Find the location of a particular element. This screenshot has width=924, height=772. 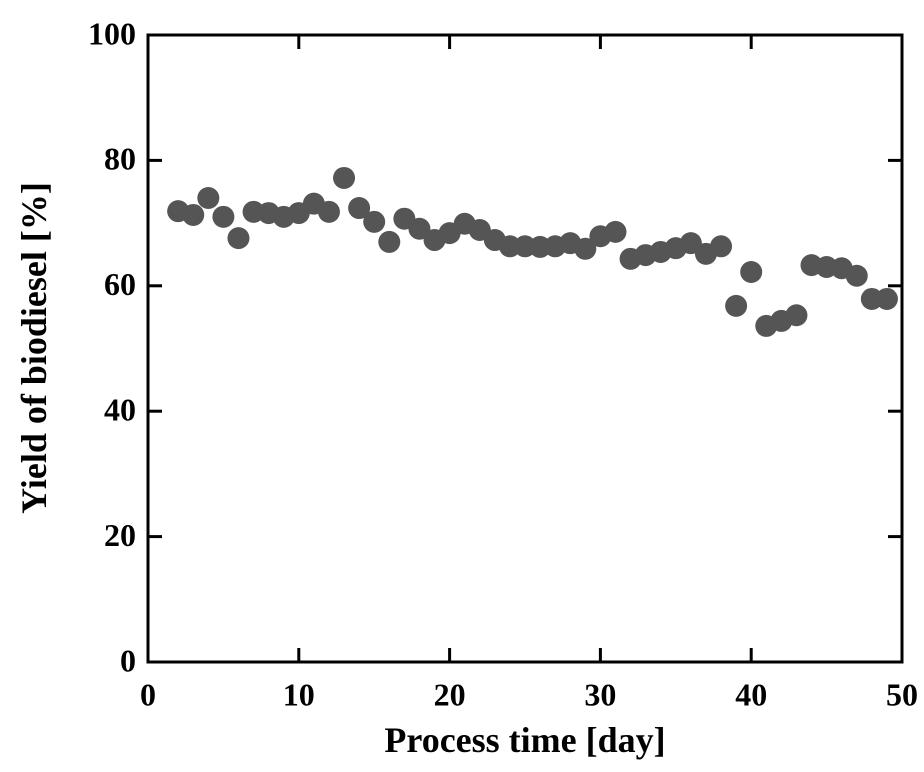

x-tick-label: 20 is located at coordinates (450, 694).